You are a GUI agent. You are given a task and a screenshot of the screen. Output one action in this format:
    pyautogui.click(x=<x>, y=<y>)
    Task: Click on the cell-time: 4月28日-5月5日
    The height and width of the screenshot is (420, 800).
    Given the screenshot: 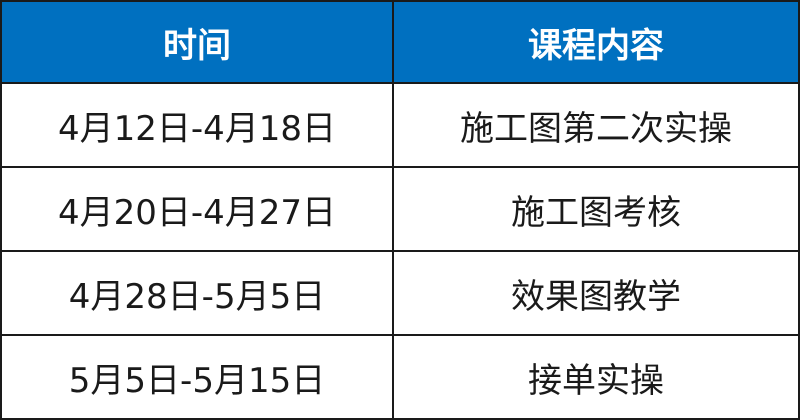 What is the action you would take?
    pyautogui.click(x=197, y=293)
    